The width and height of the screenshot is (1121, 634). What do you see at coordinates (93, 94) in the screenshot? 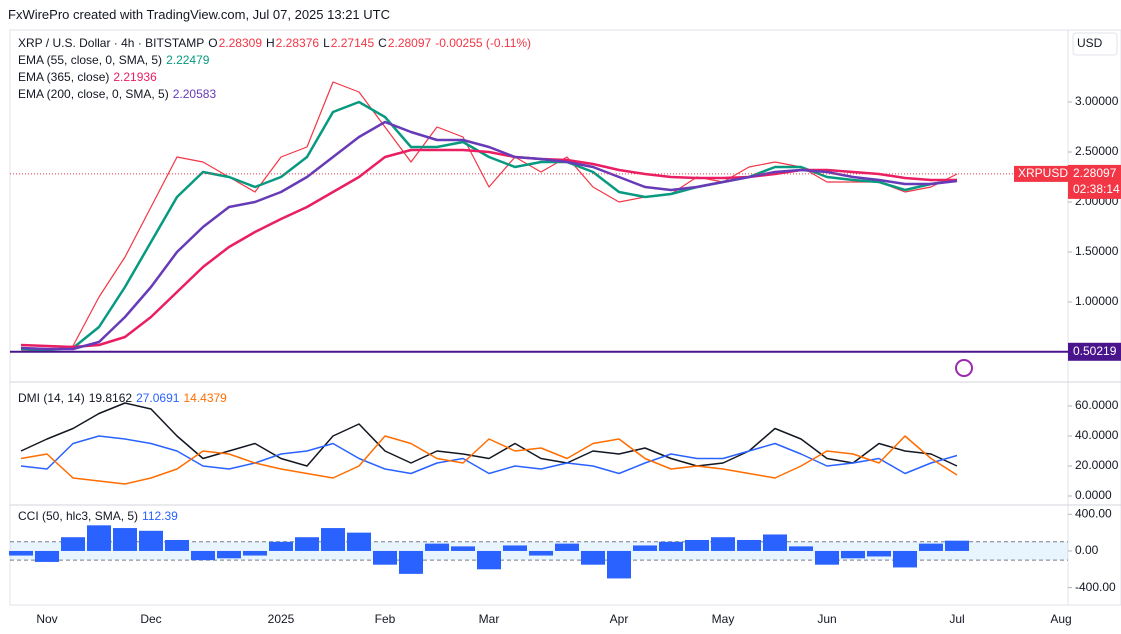
I see `indicator-name: EMA (200, close, 0, SMA, 5)` at bounding box center [93, 94].